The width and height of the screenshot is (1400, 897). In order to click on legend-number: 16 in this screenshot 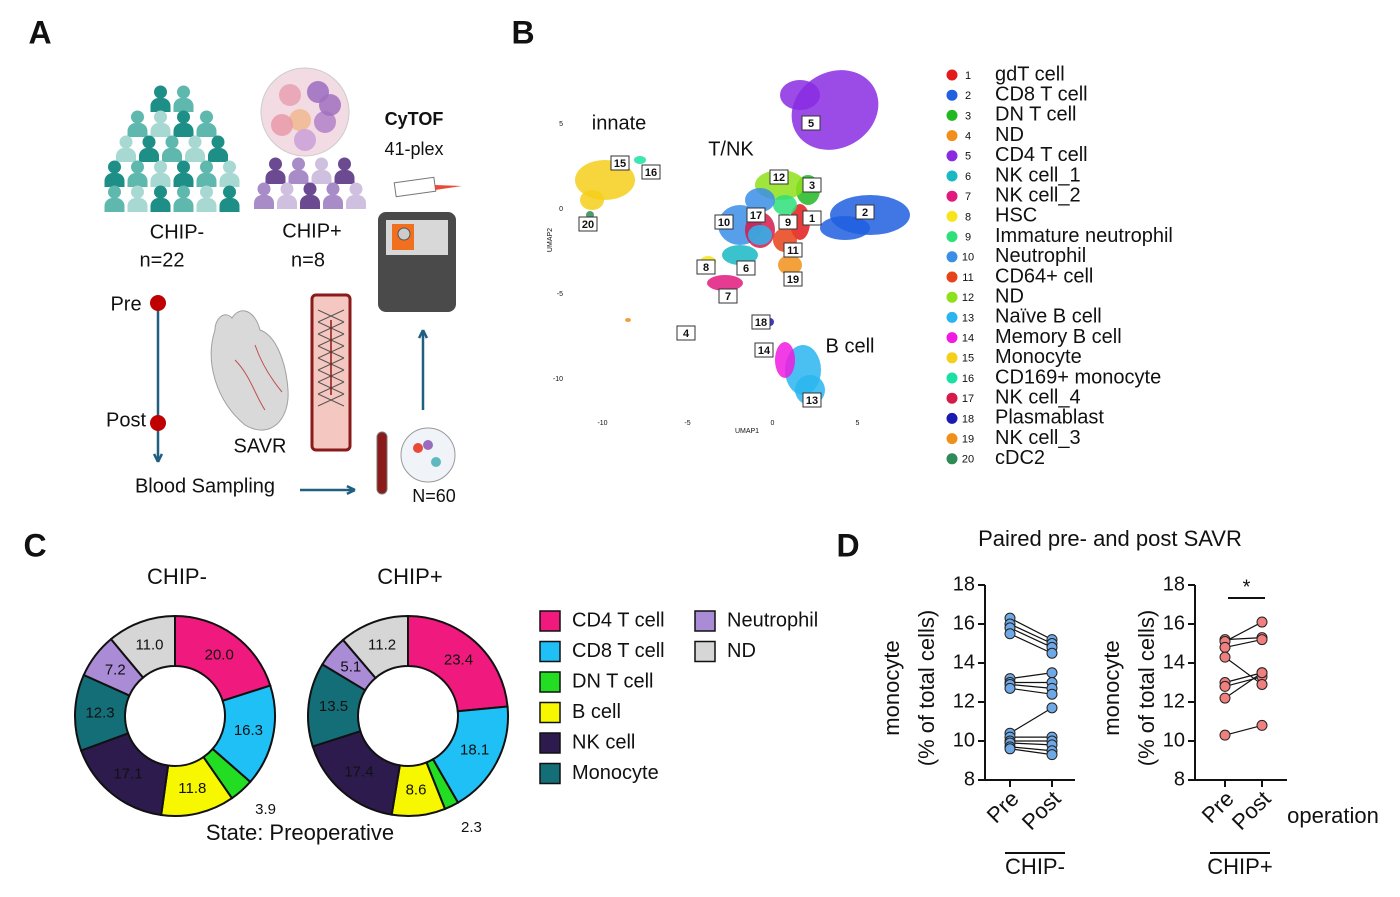, I will do `click(968, 379)`.